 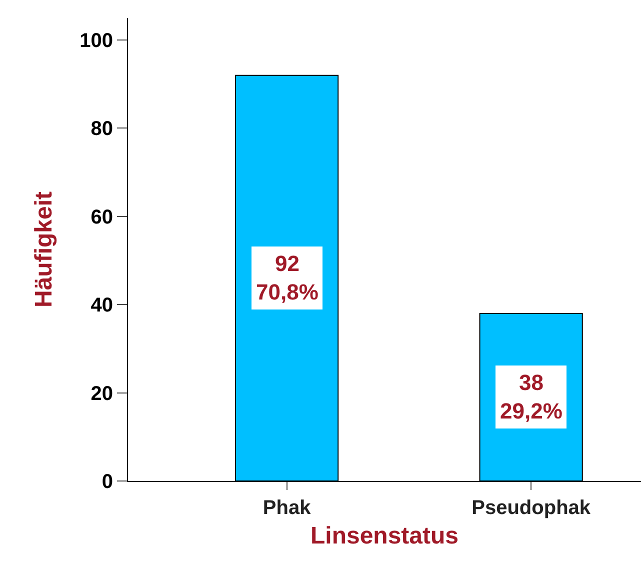 I want to click on y-tick-label: 60, so click(x=101, y=217).